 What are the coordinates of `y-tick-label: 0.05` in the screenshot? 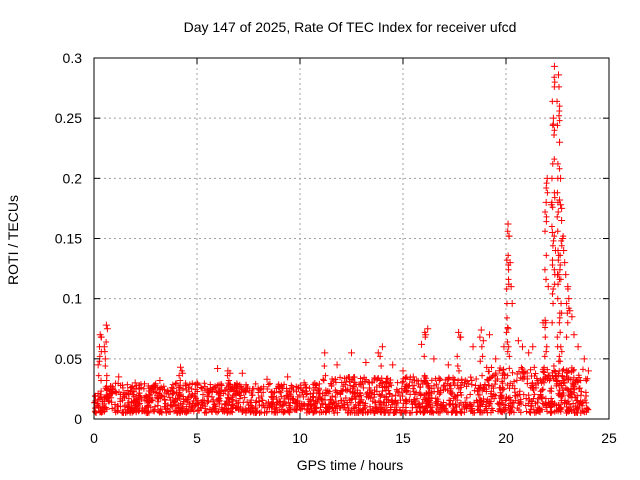 It's located at (68, 359).